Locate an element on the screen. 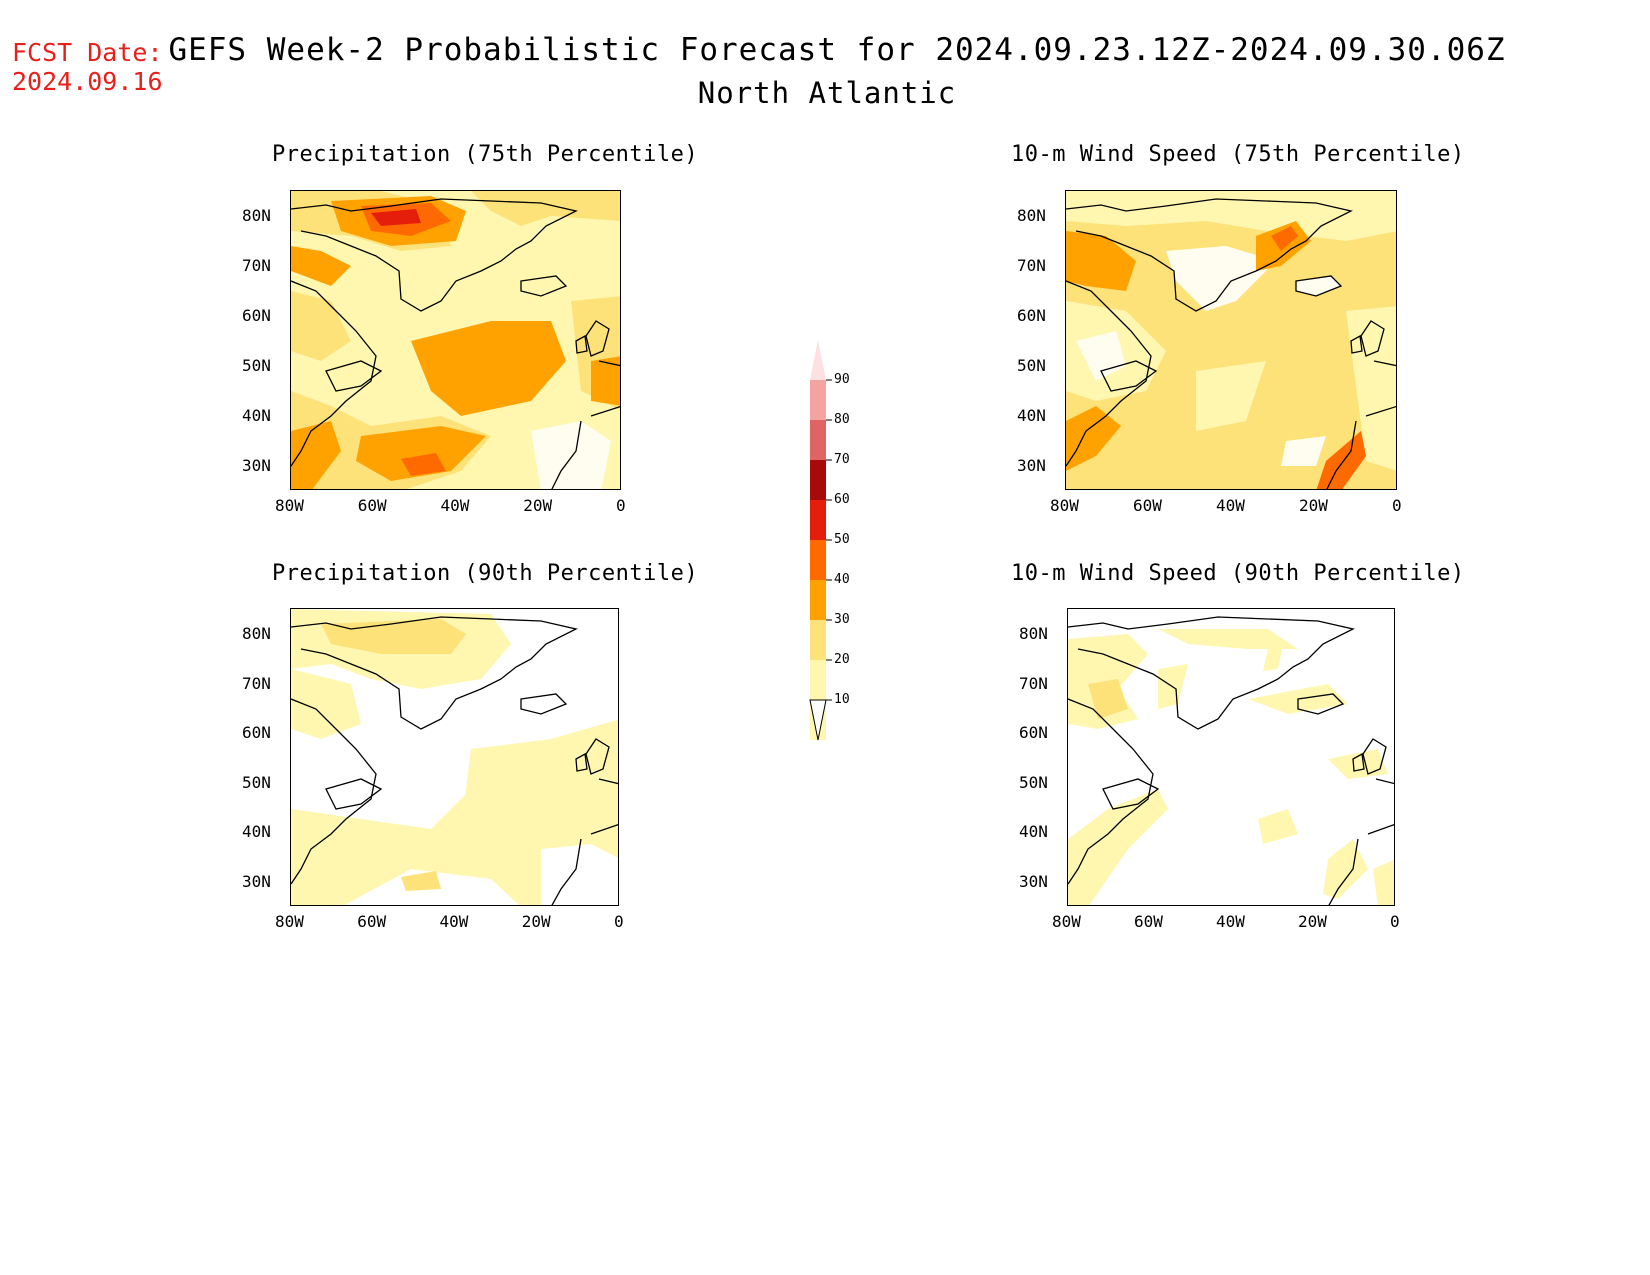 This screenshot has width=1650, height=1275. colorbar-svg is located at coordinates (820, 540).